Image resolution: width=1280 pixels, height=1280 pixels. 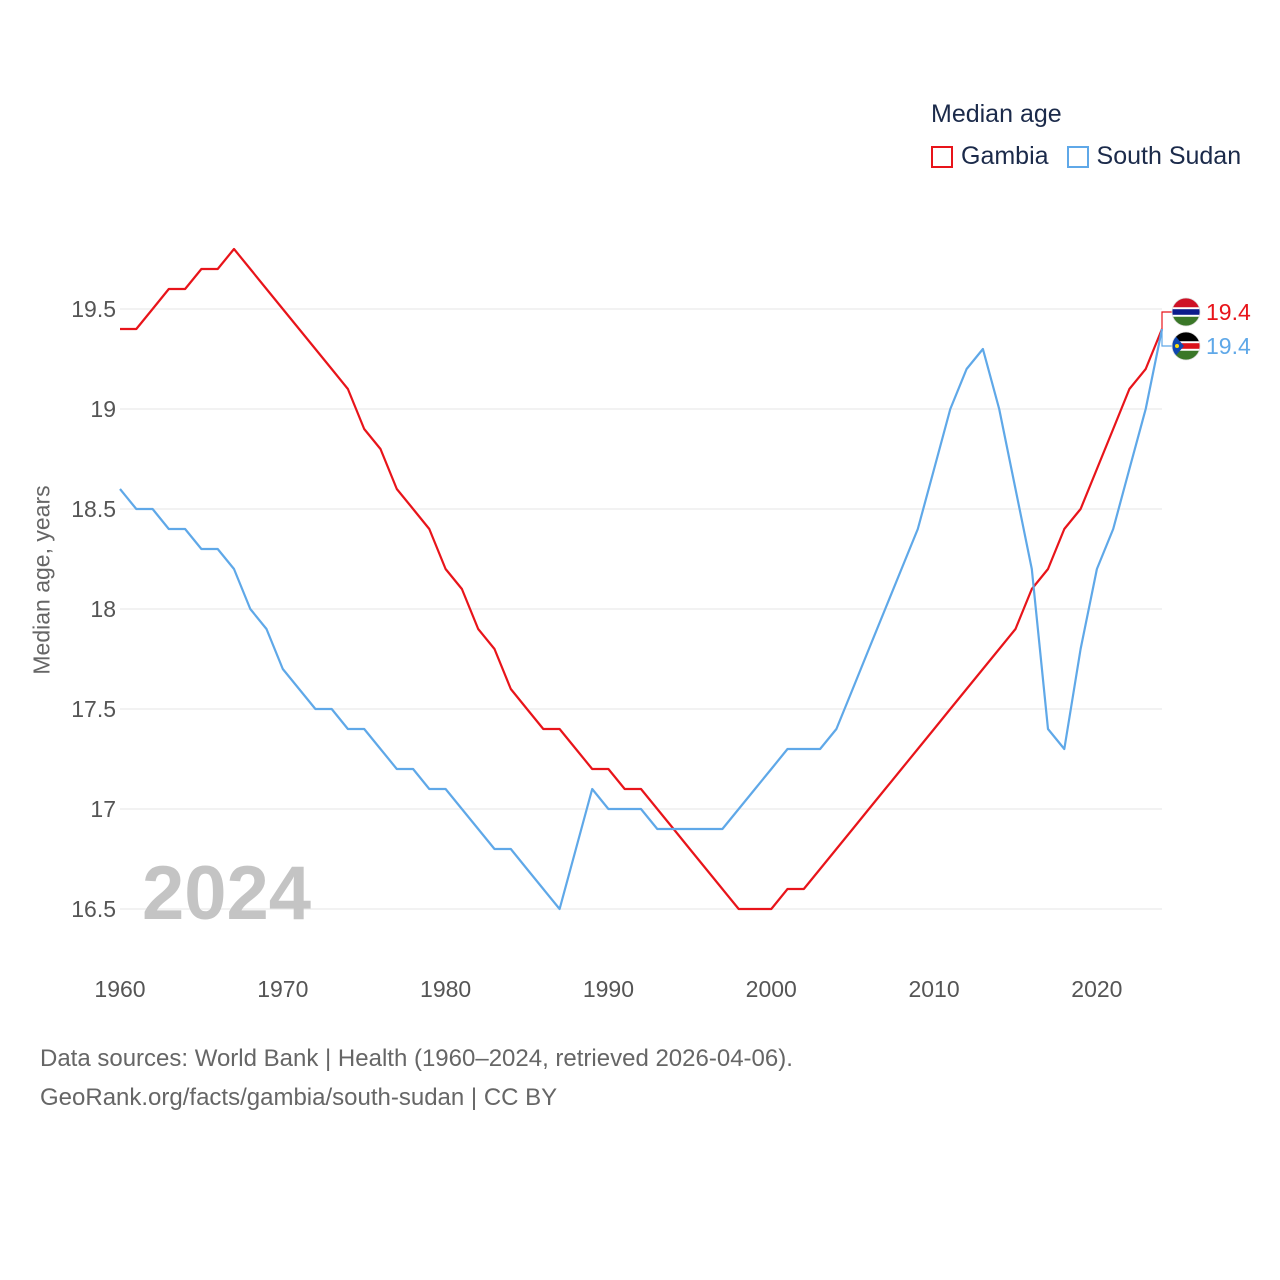 What do you see at coordinates (41, 580) in the screenshot?
I see `y-axis-title: Median age, years` at bounding box center [41, 580].